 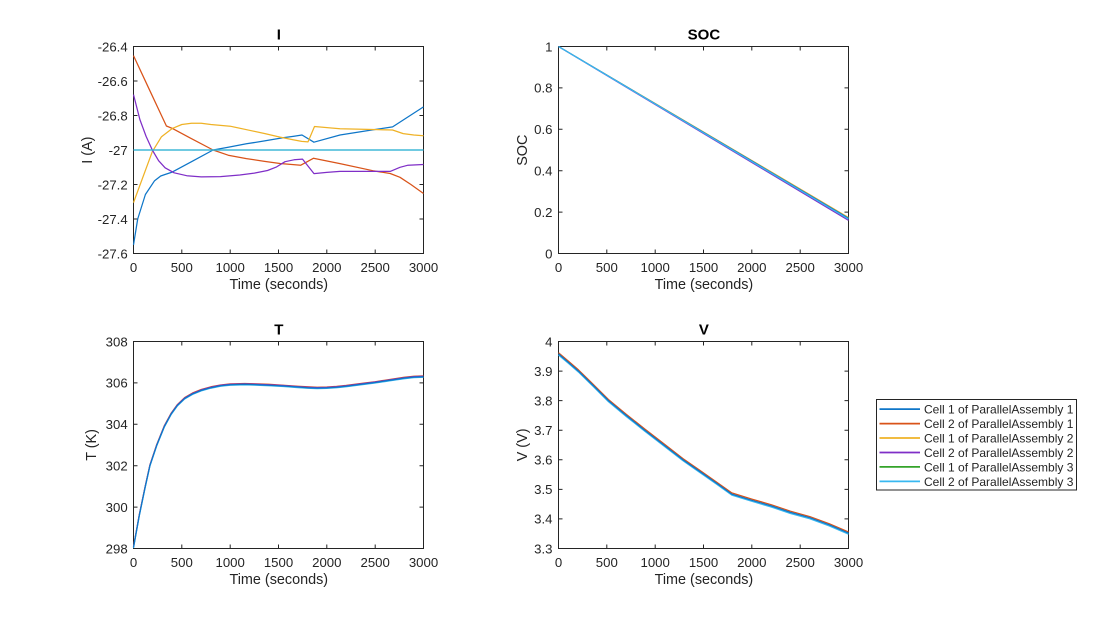 I want to click on svg-text: 1, so click(x=548, y=46).